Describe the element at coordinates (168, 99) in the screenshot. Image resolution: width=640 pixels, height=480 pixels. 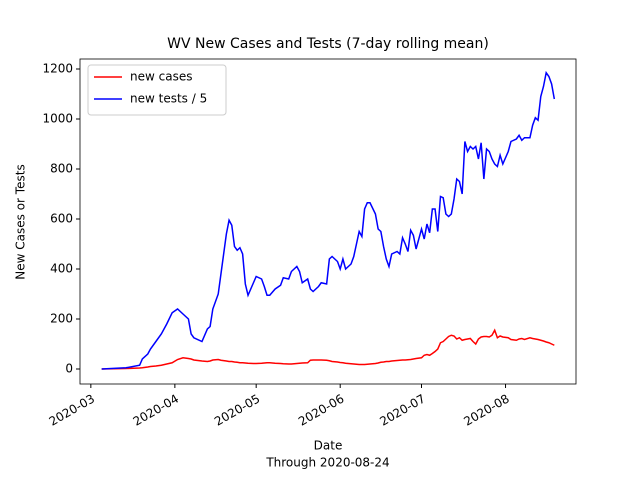
I see `legend-label: new tests / 5` at that location.